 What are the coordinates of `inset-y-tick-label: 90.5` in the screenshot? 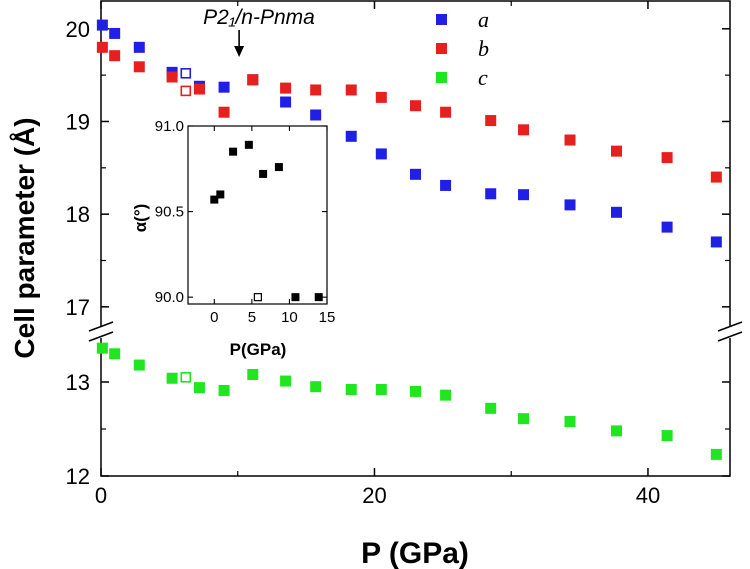 It's located at (169, 212).